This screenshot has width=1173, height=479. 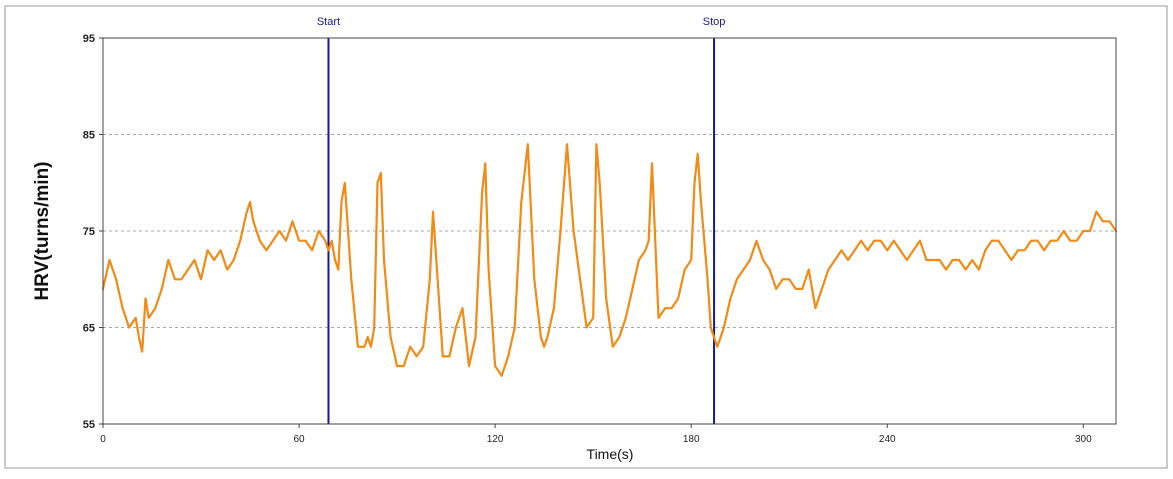 I want to click on y-tick-label: 55, so click(x=89, y=425).